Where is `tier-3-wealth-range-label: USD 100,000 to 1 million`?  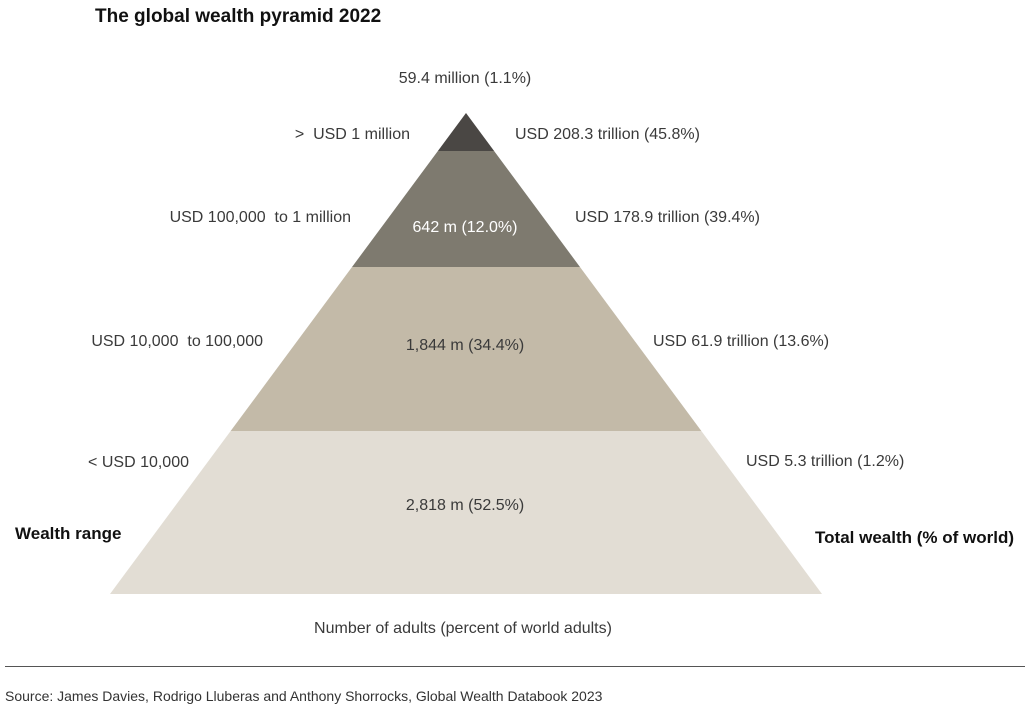
tier-3-wealth-range-label: USD 100,000 to 1 million is located at coordinates (260, 217).